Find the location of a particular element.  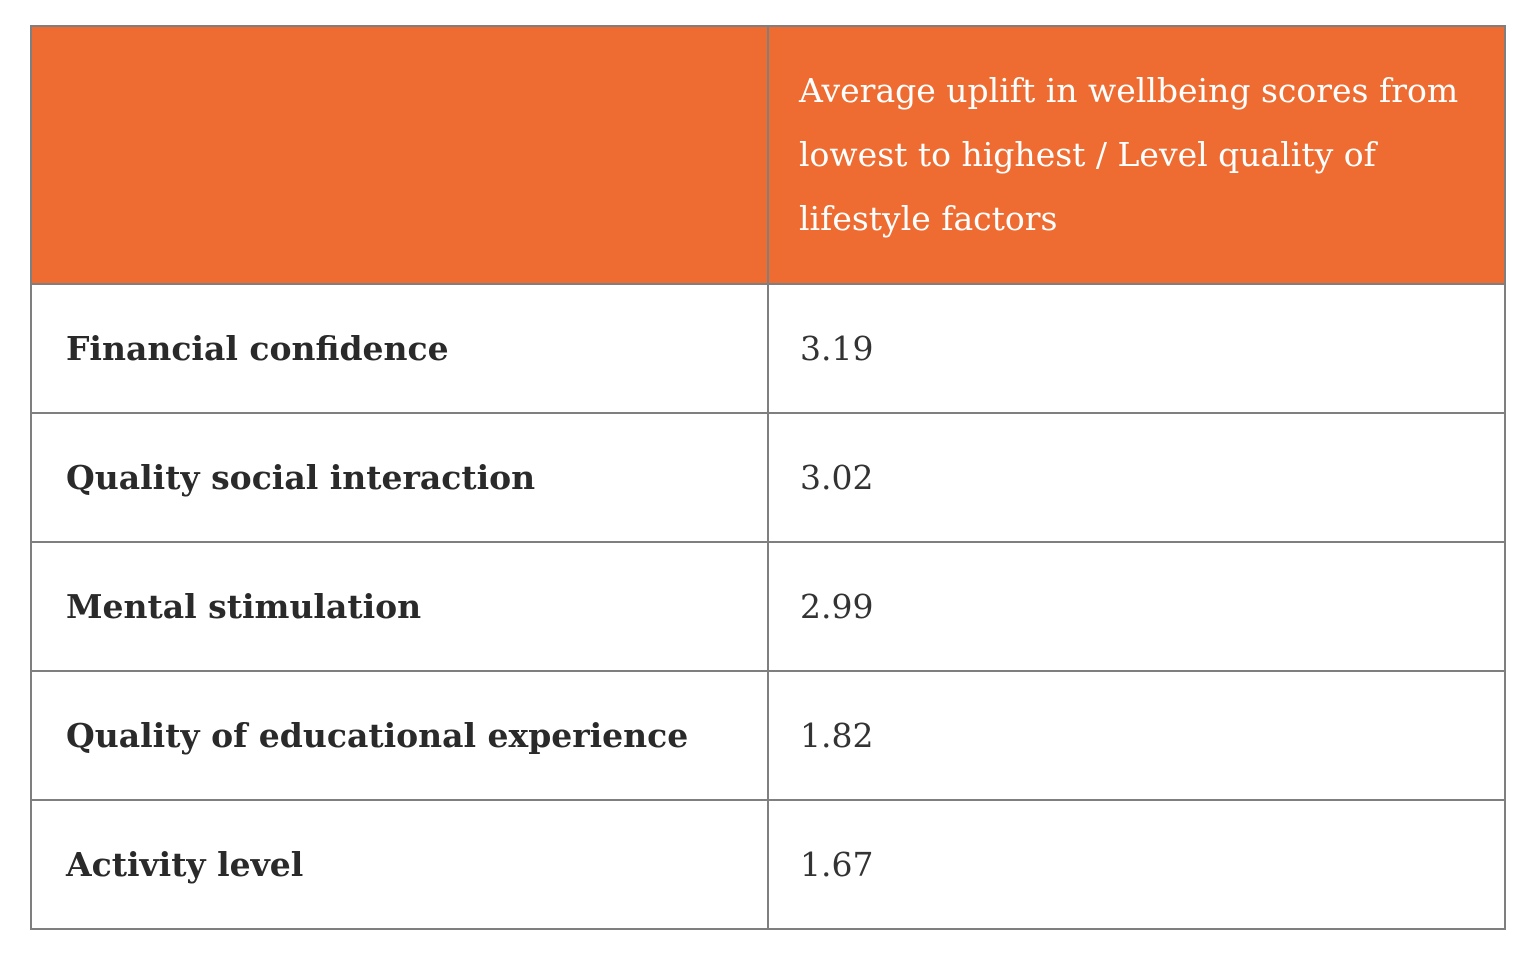

factor-label: Quality social interaction is located at coordinates (399, 477).